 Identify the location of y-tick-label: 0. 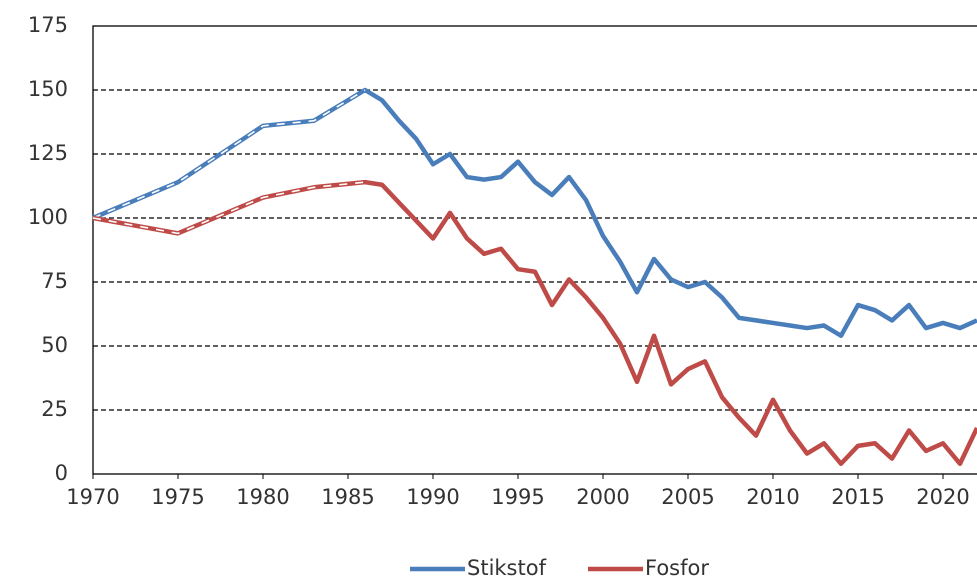
(61, 473).